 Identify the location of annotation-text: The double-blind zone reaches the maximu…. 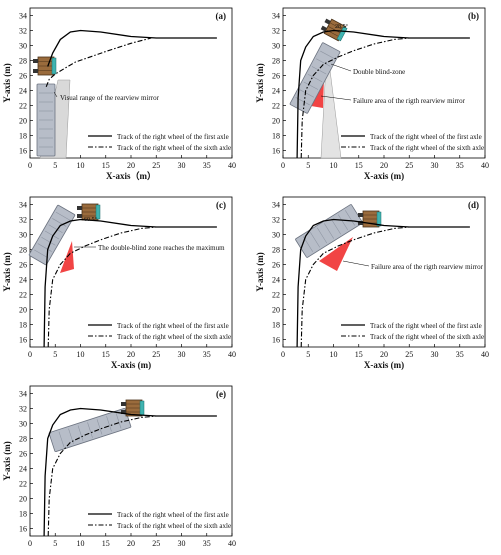
(161, 248).